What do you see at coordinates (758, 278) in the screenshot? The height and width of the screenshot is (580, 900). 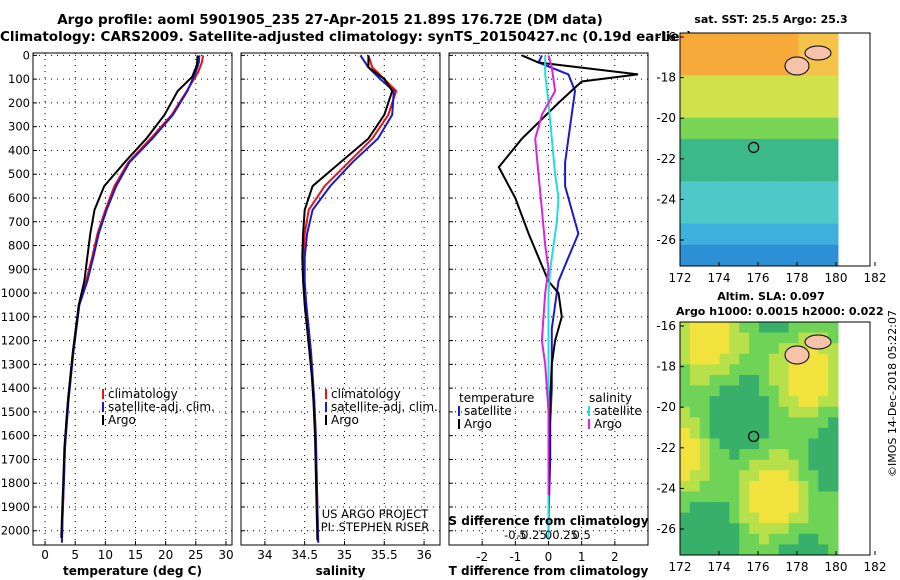 I see `x-tick-label: 176` at bounding box center [758, 278].